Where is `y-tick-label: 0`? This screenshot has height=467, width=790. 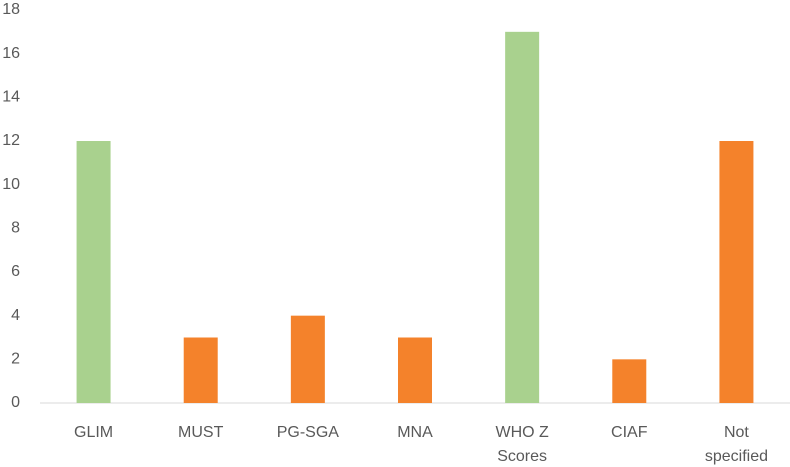 y-tick-label: 0 is located at coordinates (15, 402).